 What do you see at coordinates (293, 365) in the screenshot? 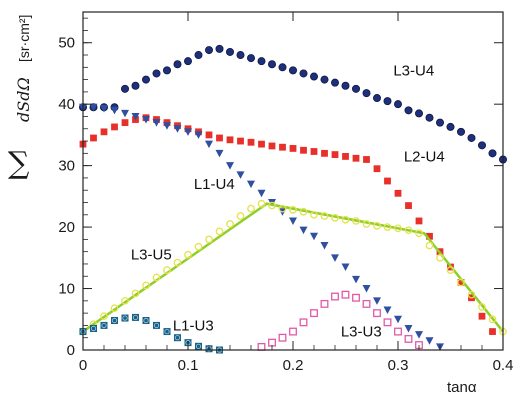
I see `x-tick-label: 0.2` at bounding box center [293, 365].